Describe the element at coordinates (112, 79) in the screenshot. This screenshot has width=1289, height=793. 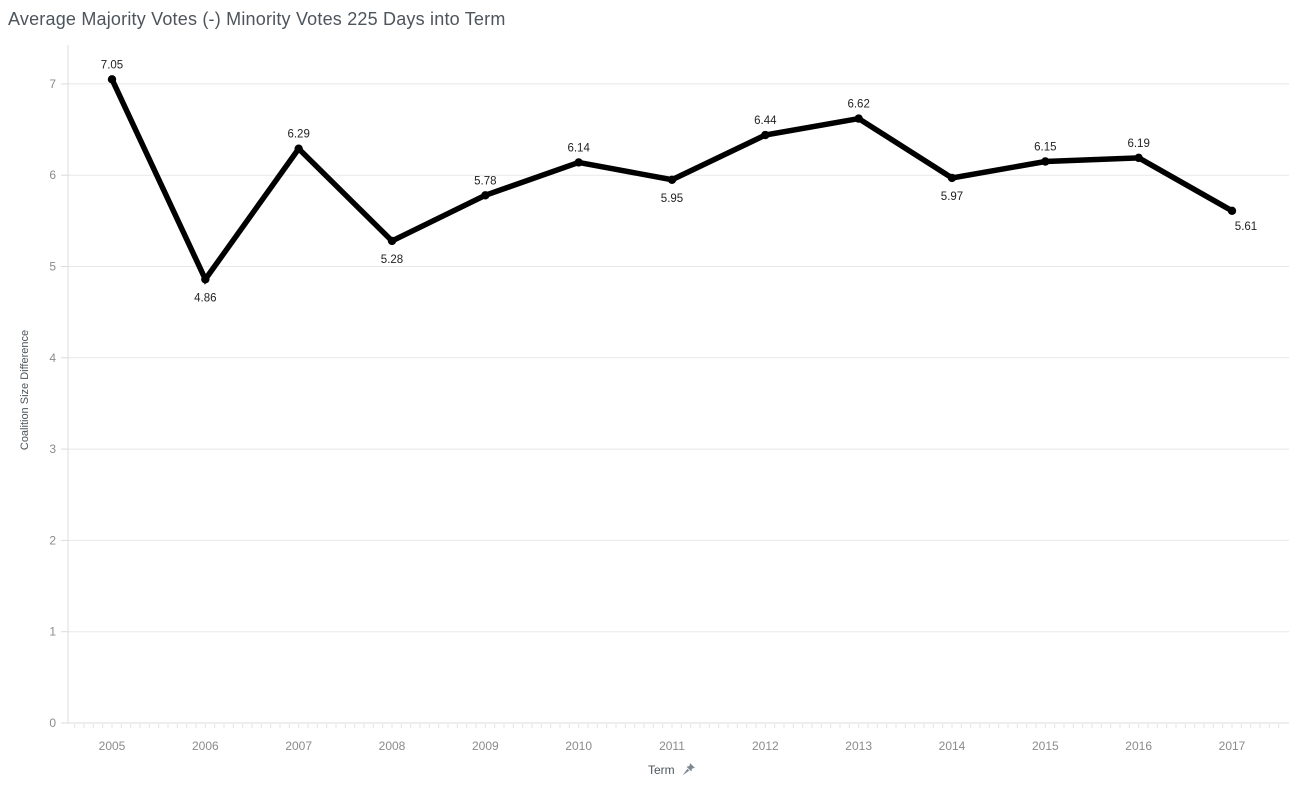
I see `data-point-2005` at that location.